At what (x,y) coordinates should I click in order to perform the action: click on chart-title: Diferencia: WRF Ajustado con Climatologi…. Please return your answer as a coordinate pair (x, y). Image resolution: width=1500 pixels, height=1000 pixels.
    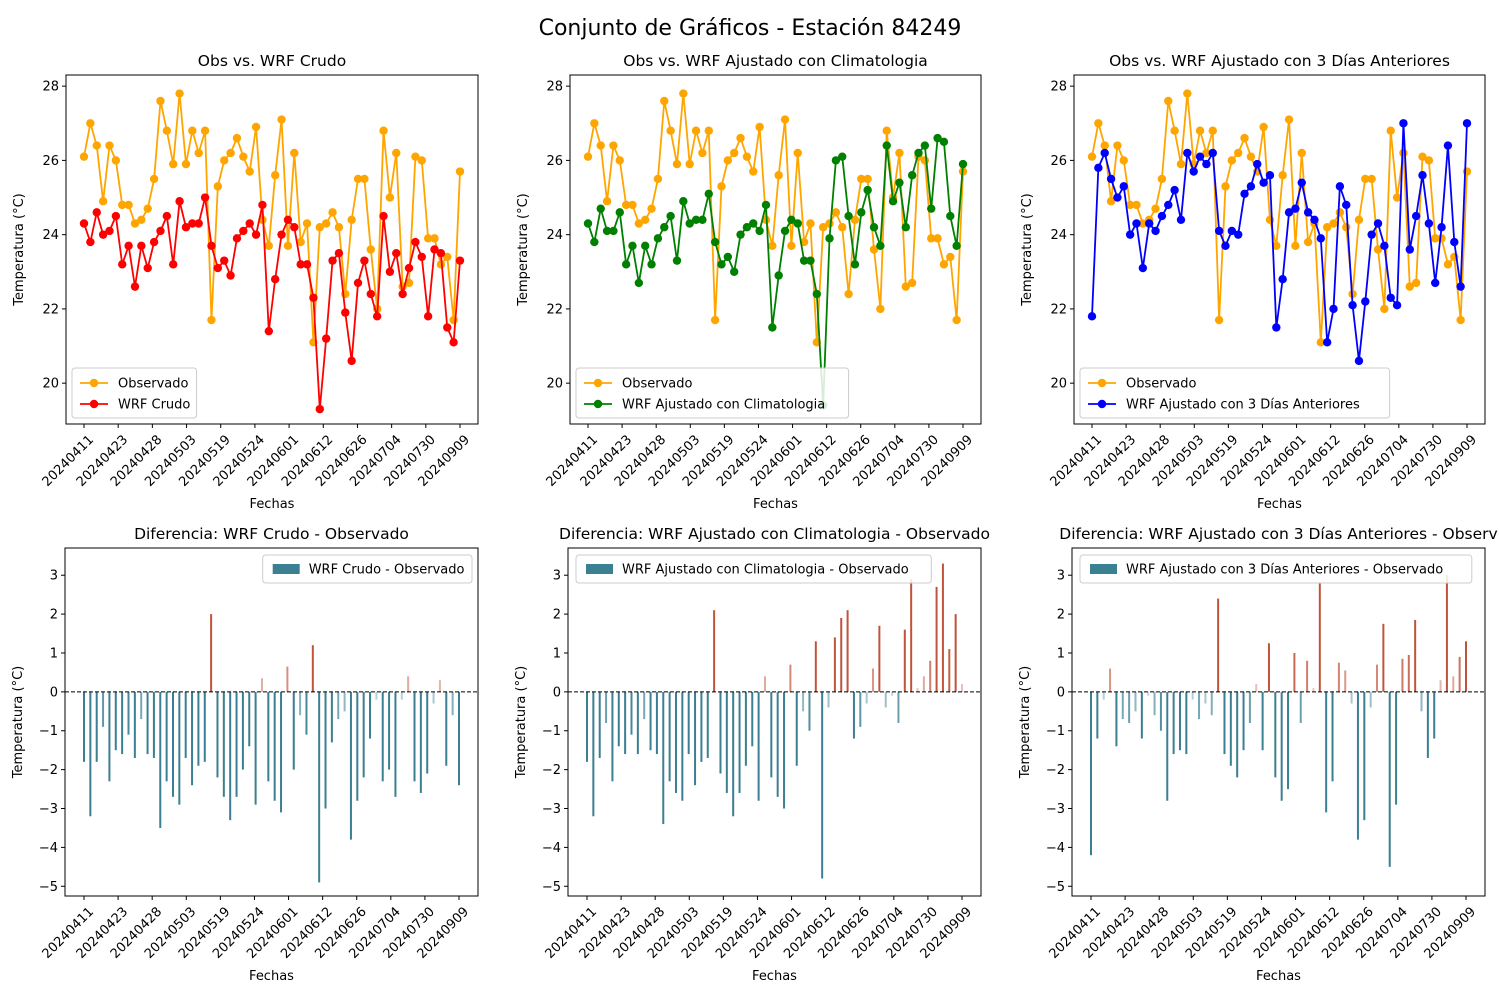
    Looking at the image, I should click on (774, 534).